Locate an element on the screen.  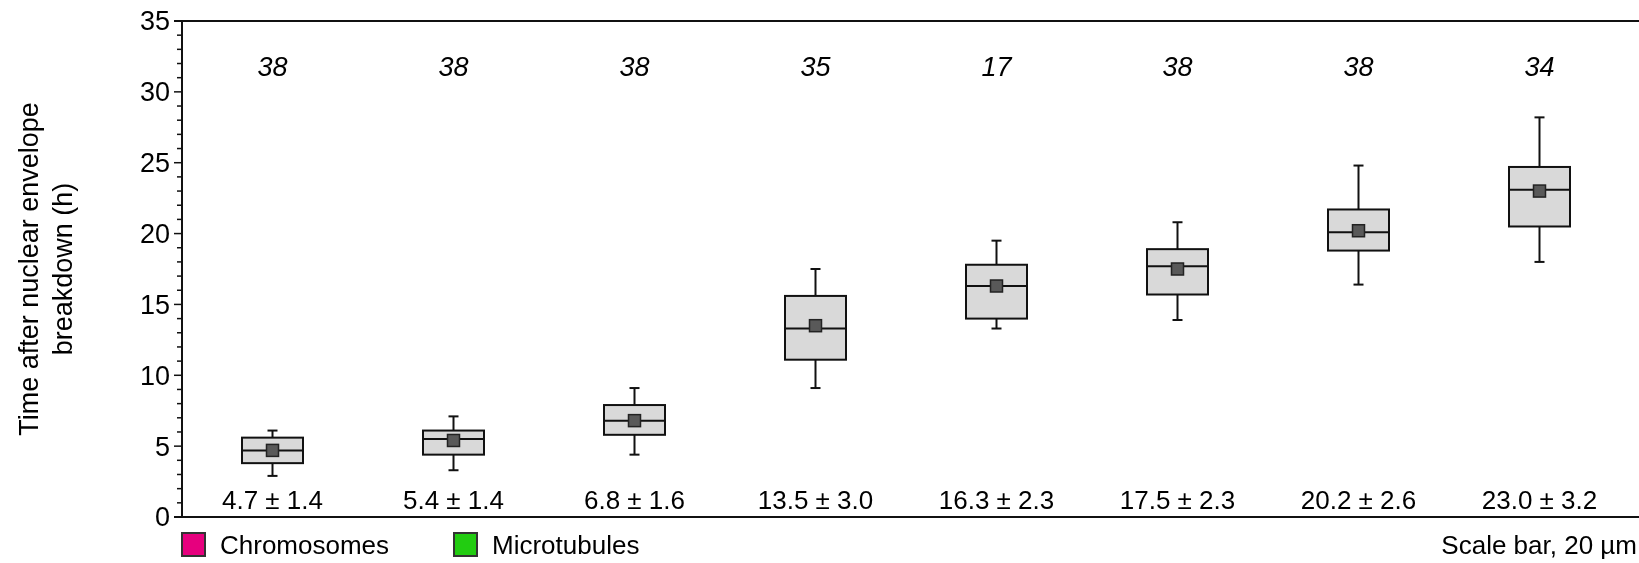
text: Microtubules is located at coordinates (566, 545).